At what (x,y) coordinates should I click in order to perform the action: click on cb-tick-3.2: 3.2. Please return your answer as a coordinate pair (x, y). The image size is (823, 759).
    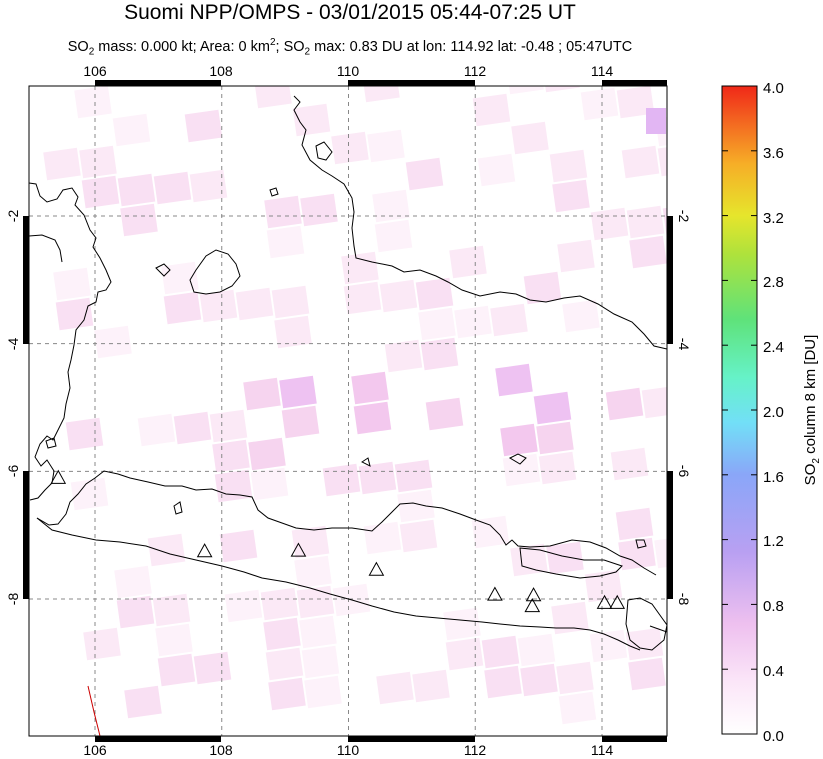
    Looking at the image, I should click on (773, 218).